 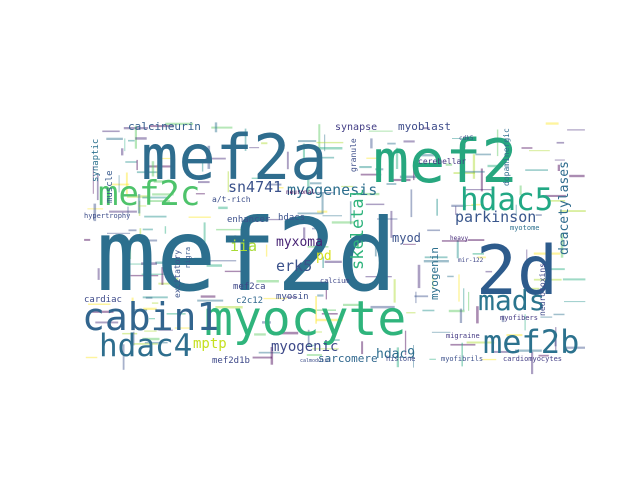 I want to click on word-mef2c: mef2c, so click(x=149, y=194).